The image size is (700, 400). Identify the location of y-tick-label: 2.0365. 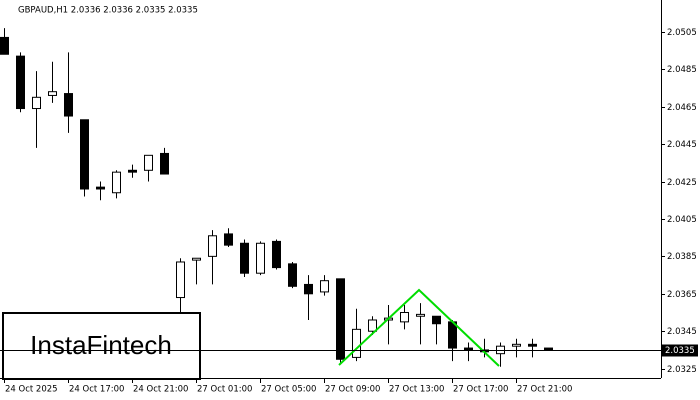
(682, 295).